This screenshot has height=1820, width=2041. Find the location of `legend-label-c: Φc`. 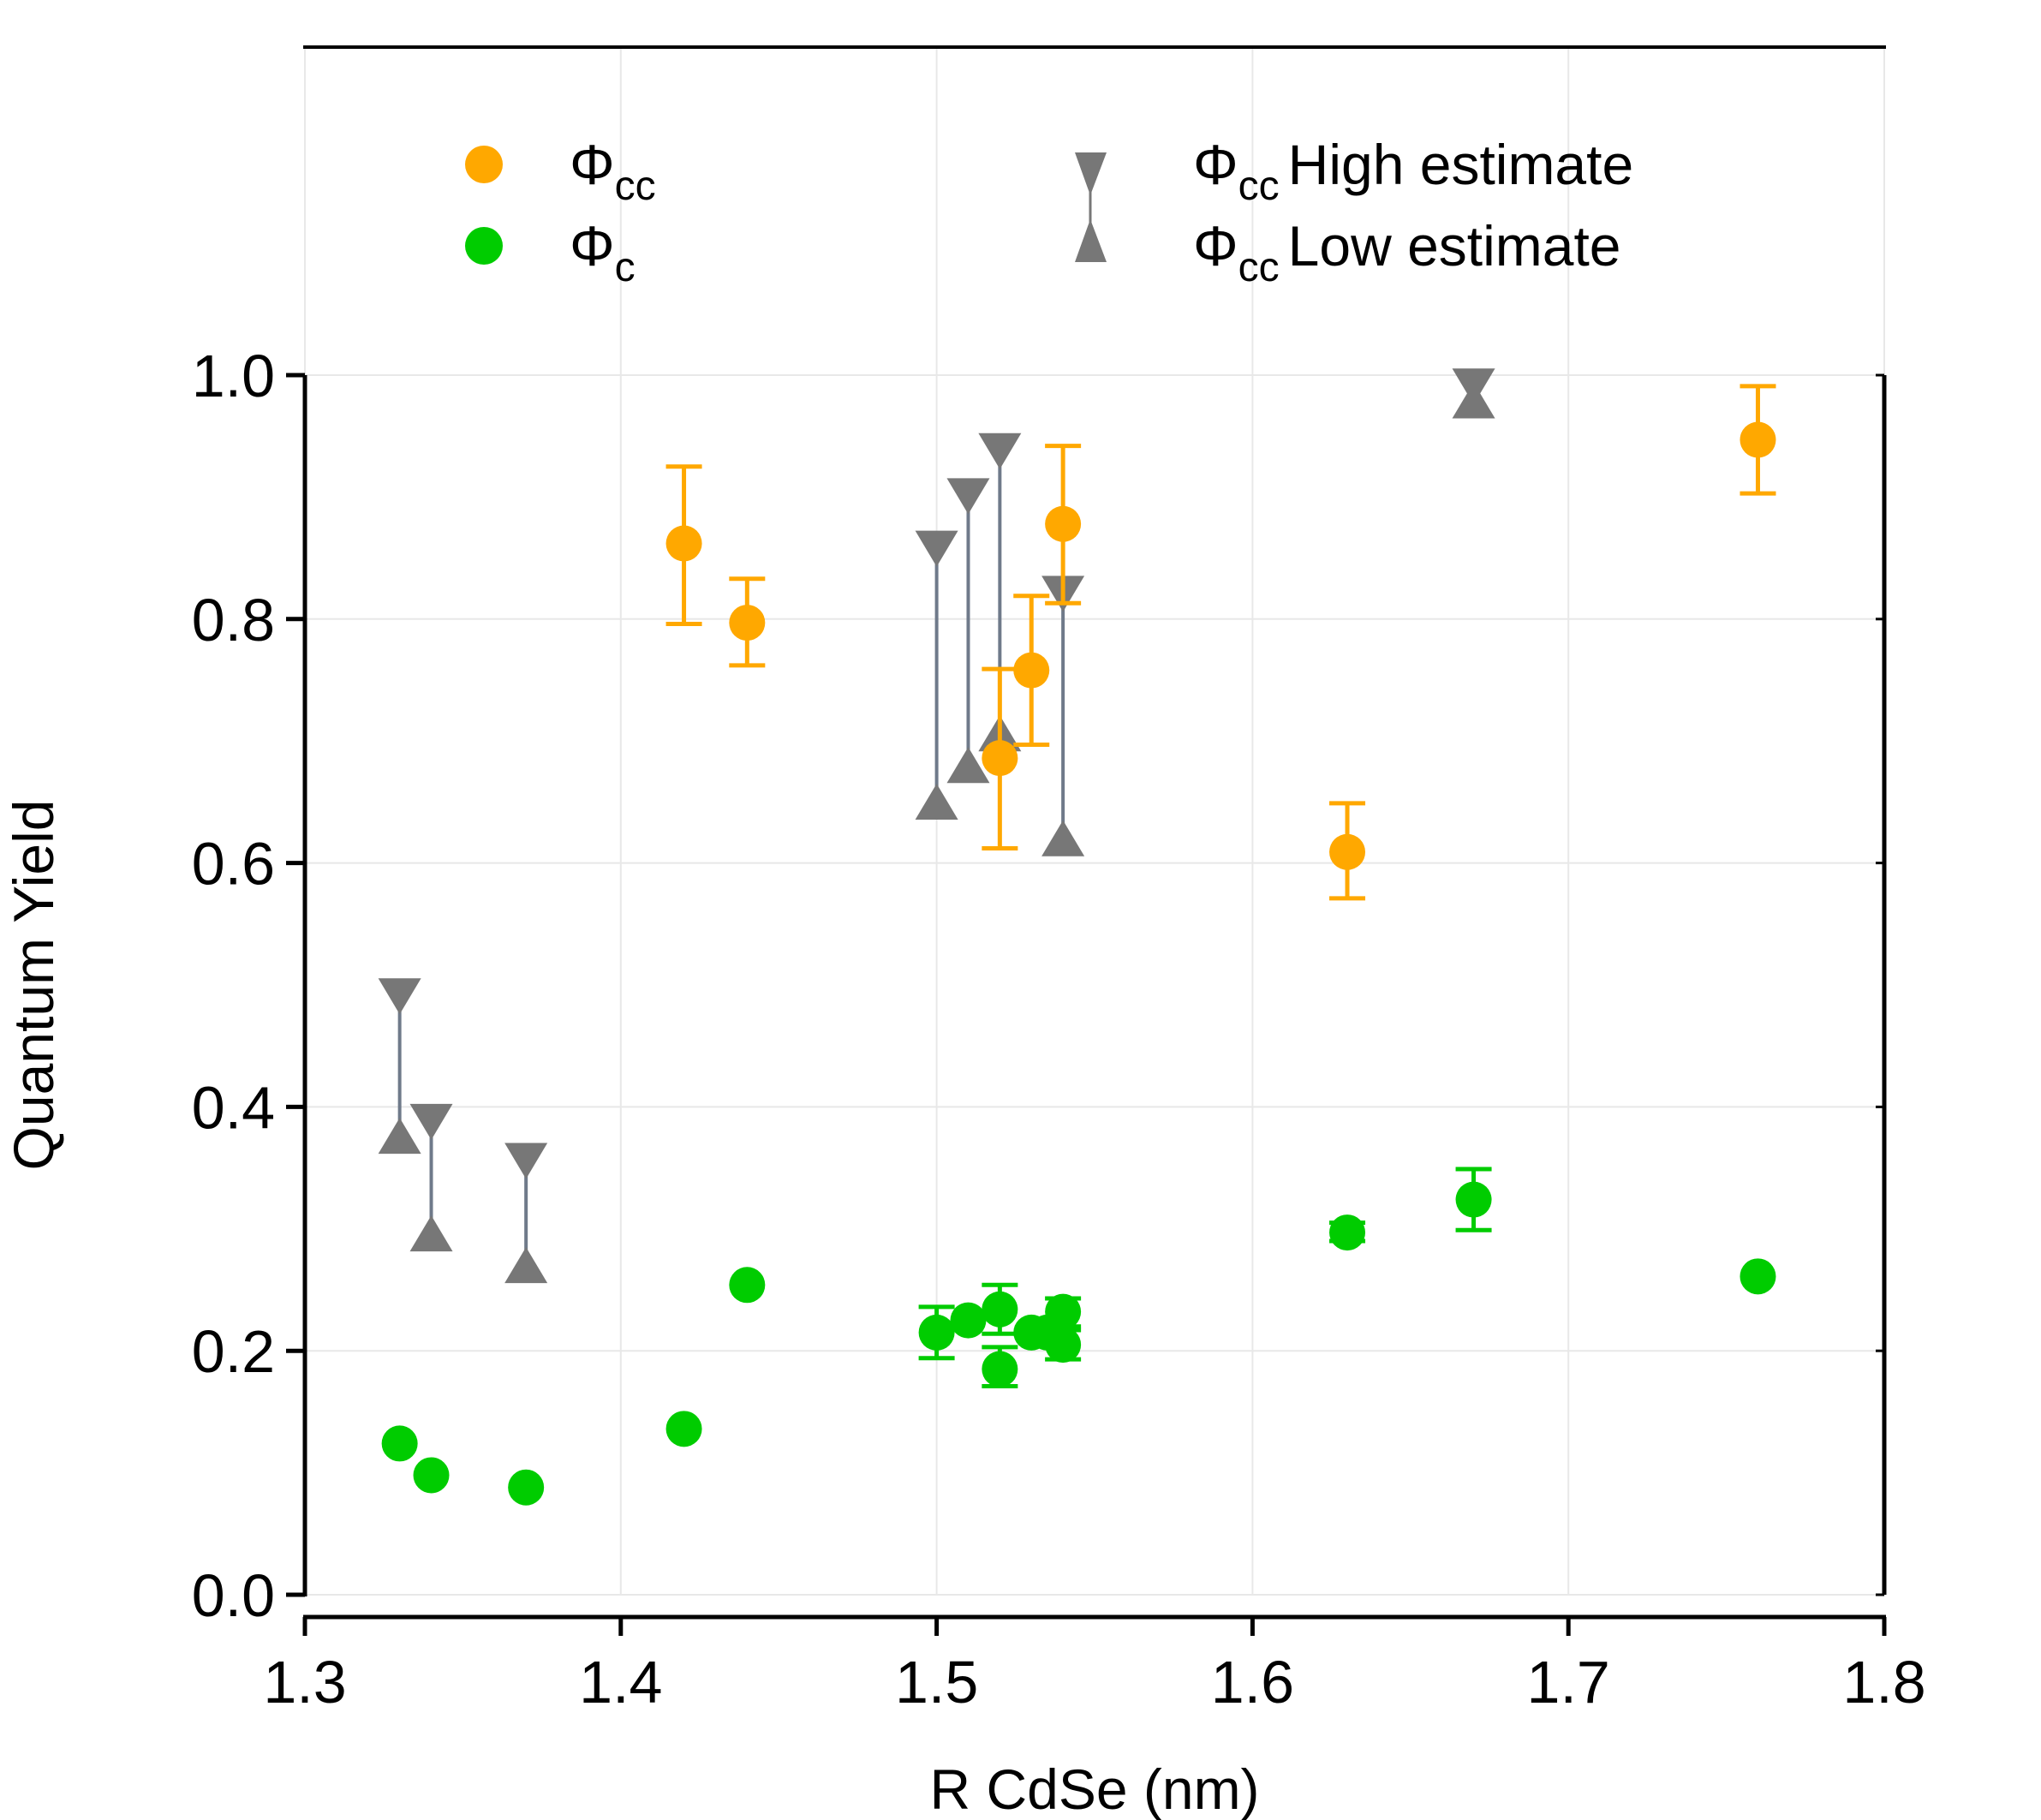

legend-label-c: Φc is located at coordinates (603, 252).